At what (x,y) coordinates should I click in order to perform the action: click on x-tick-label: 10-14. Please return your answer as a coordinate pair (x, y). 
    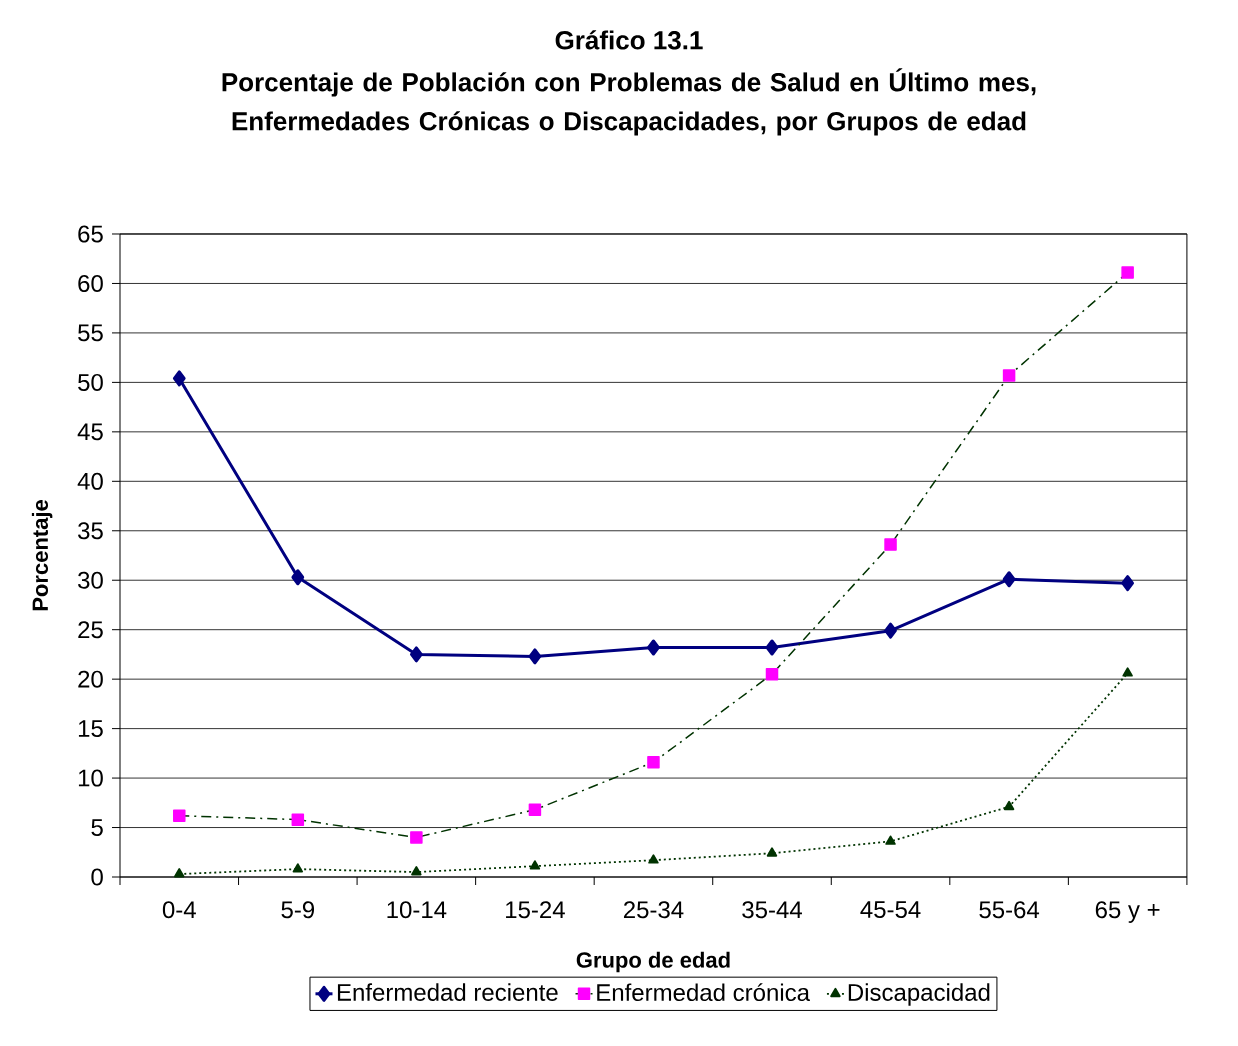
    Looking at the image, I should click on (417, 910).